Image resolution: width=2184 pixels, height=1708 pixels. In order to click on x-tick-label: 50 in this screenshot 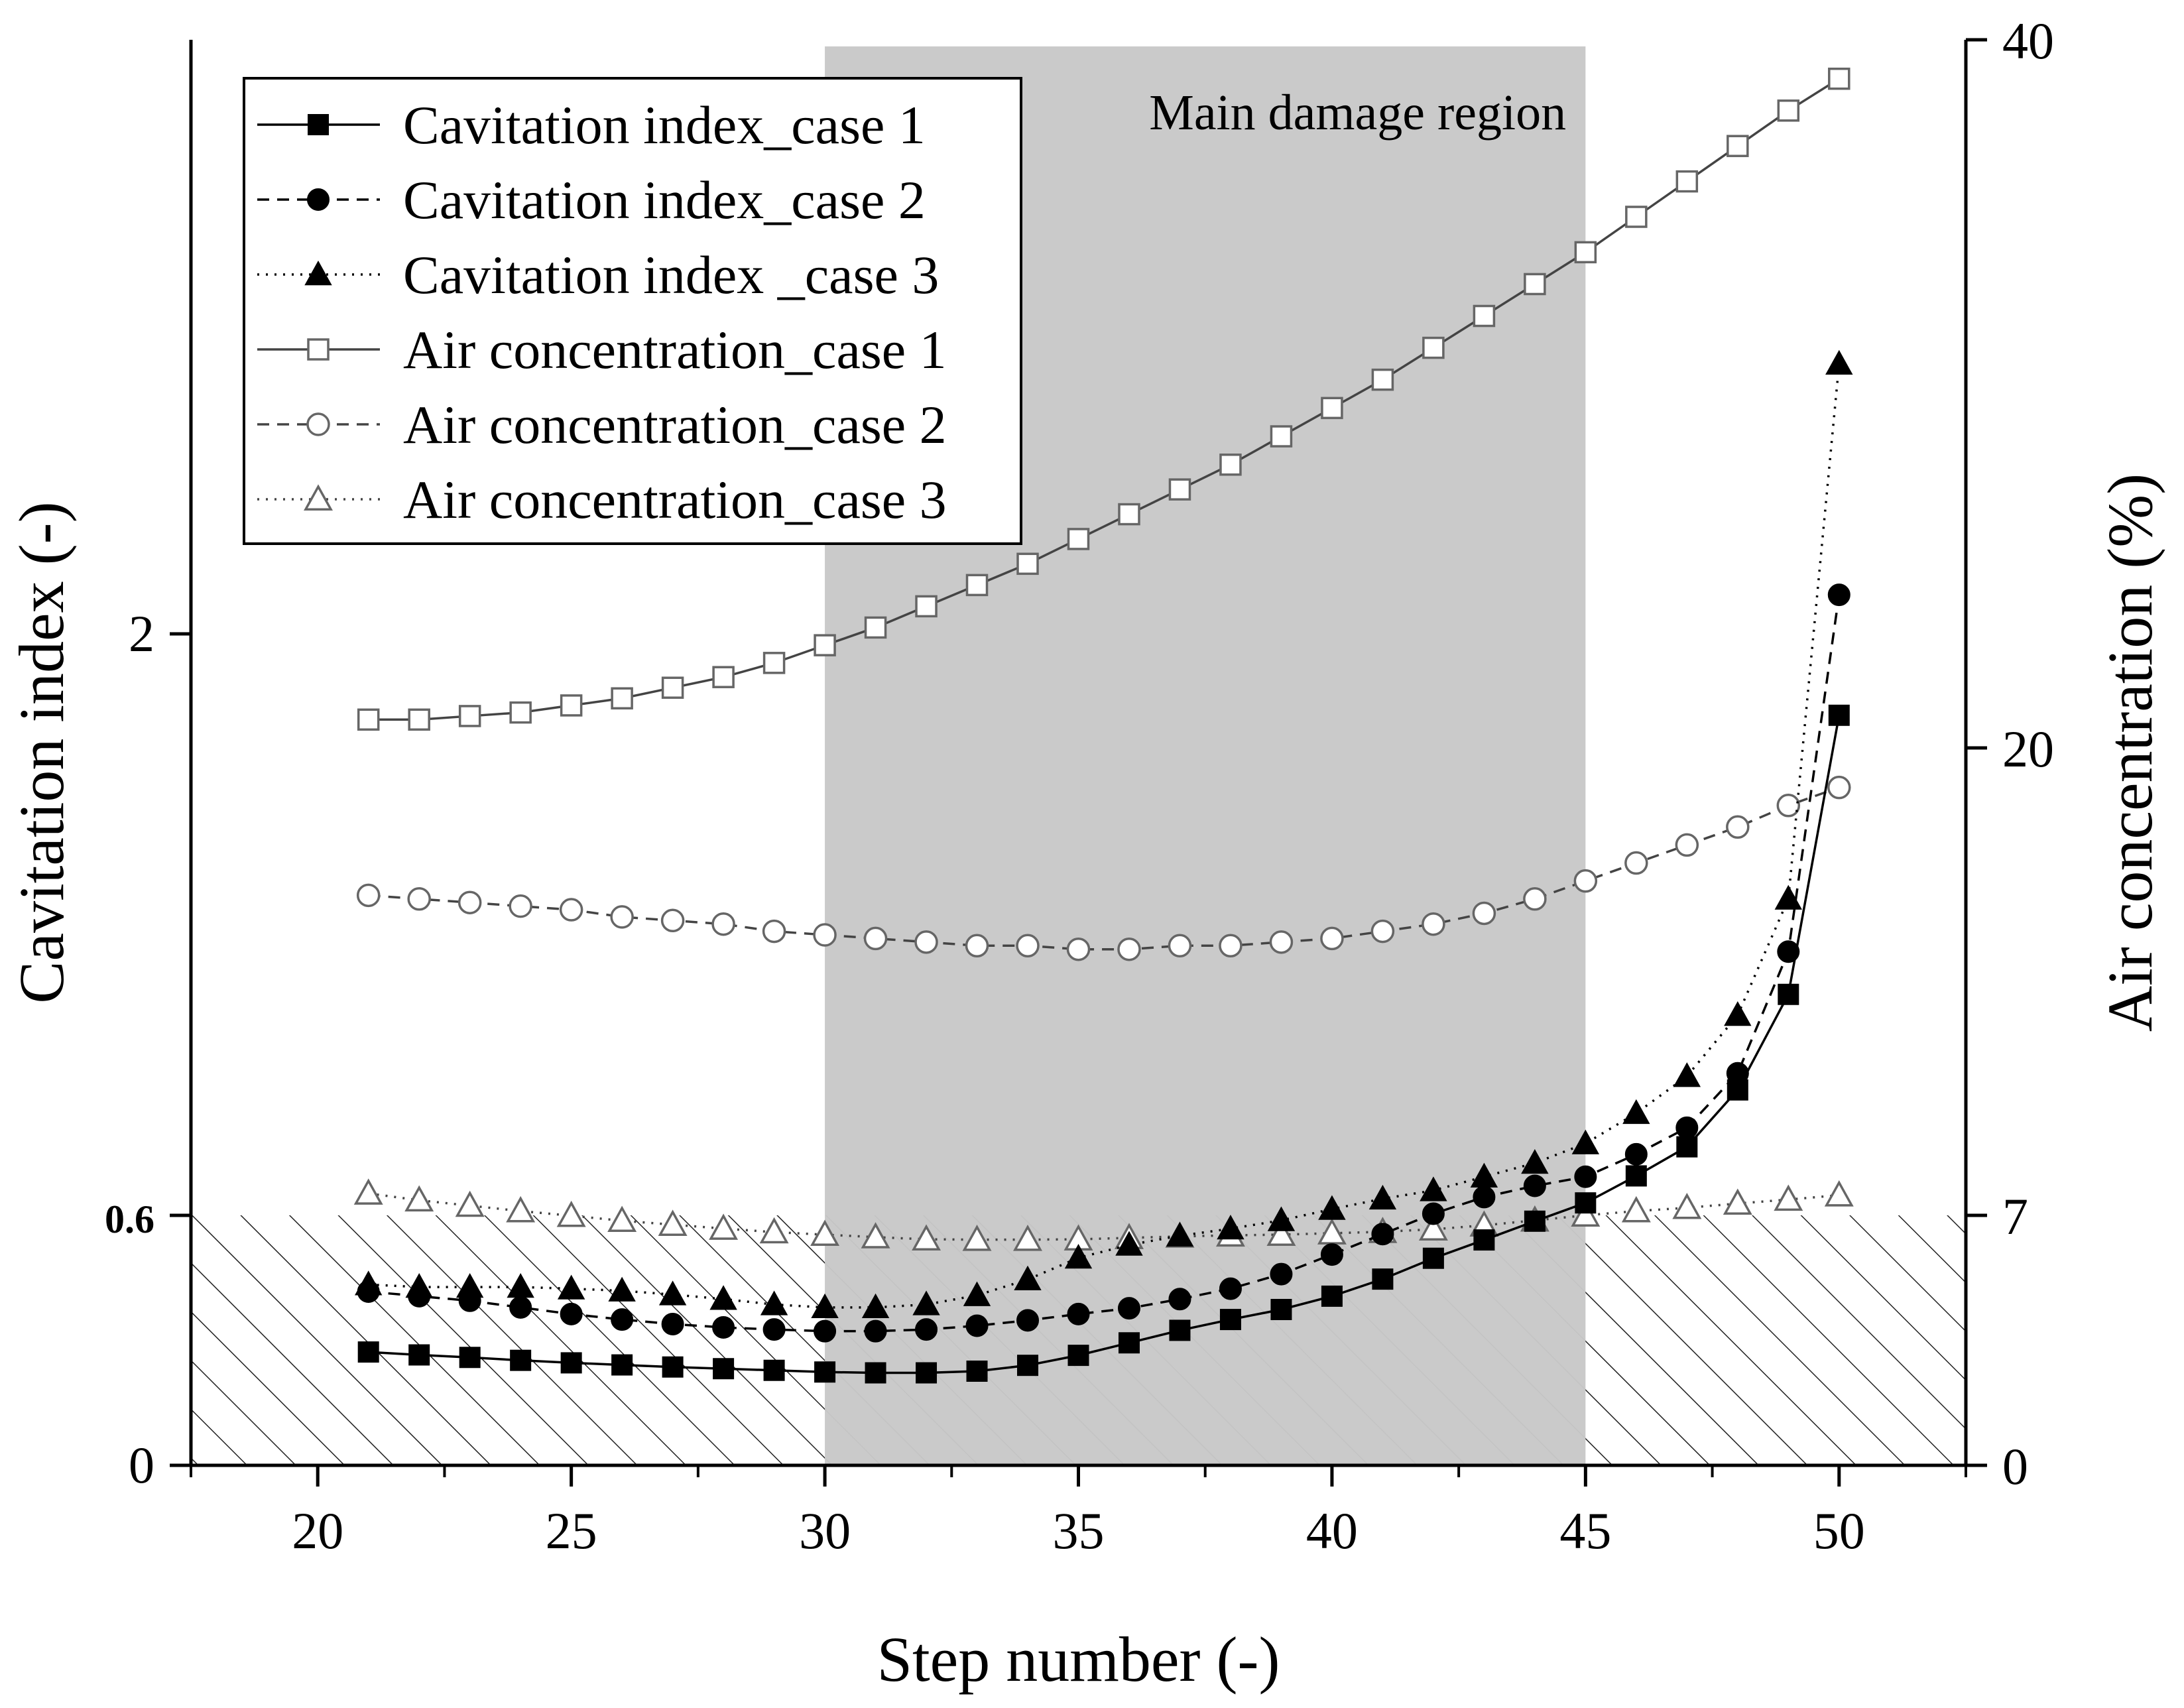, I will do `click(1839, 1530)`.